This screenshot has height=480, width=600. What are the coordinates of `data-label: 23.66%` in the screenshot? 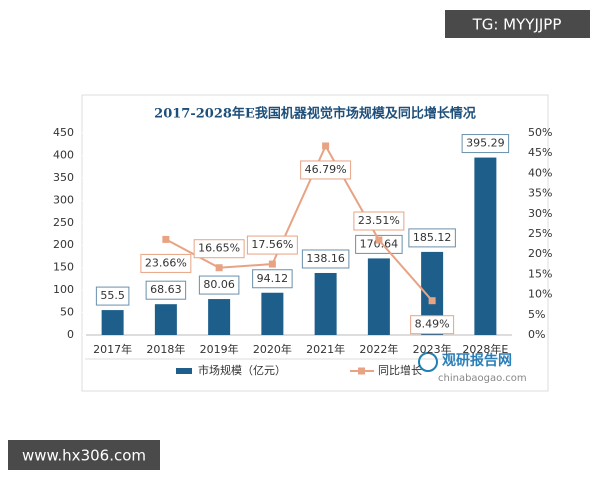 It's located at (166, 262).